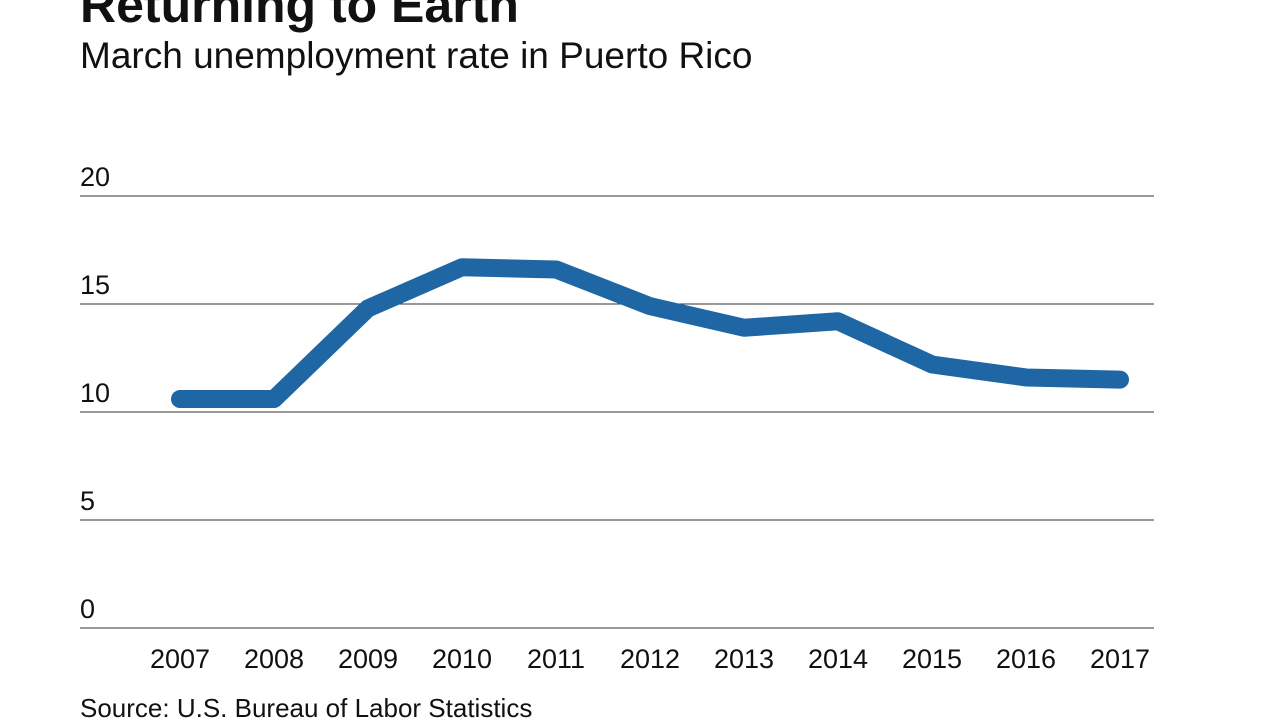 The image size is (1280, 720). Describe the element at coordinates (87, 609) in the screenshot. I see `y-tick-label: 0` at that location.